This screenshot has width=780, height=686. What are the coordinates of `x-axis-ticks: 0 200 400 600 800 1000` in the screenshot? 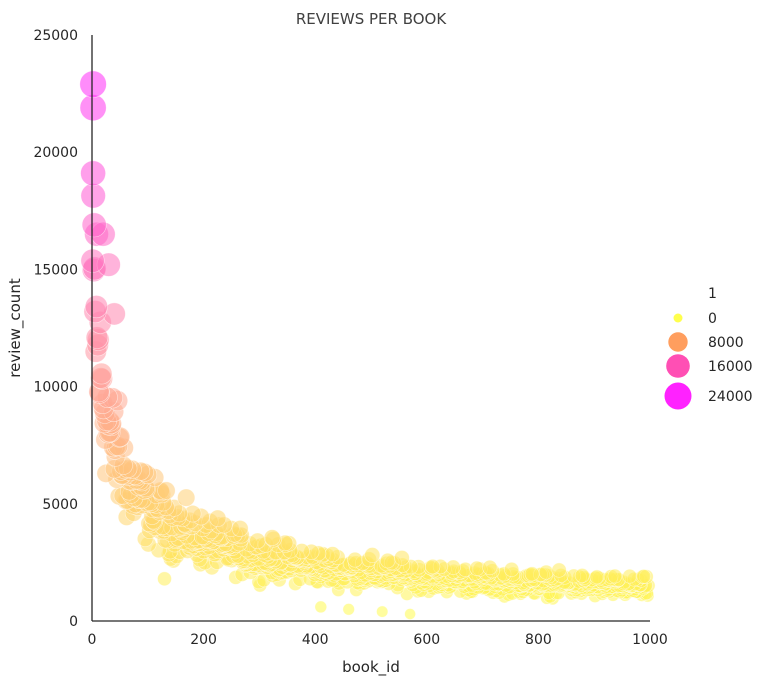 It's located at (378, 640).